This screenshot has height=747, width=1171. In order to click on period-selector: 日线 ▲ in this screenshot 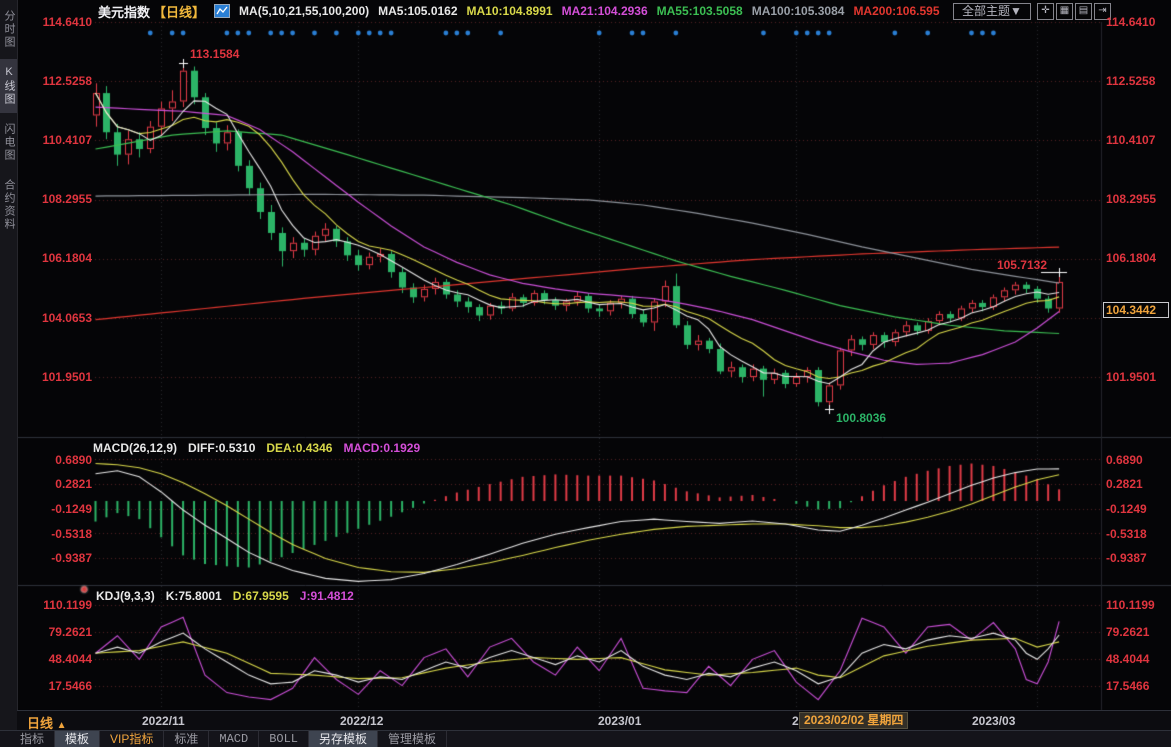, I will do `click(47, 722)`.